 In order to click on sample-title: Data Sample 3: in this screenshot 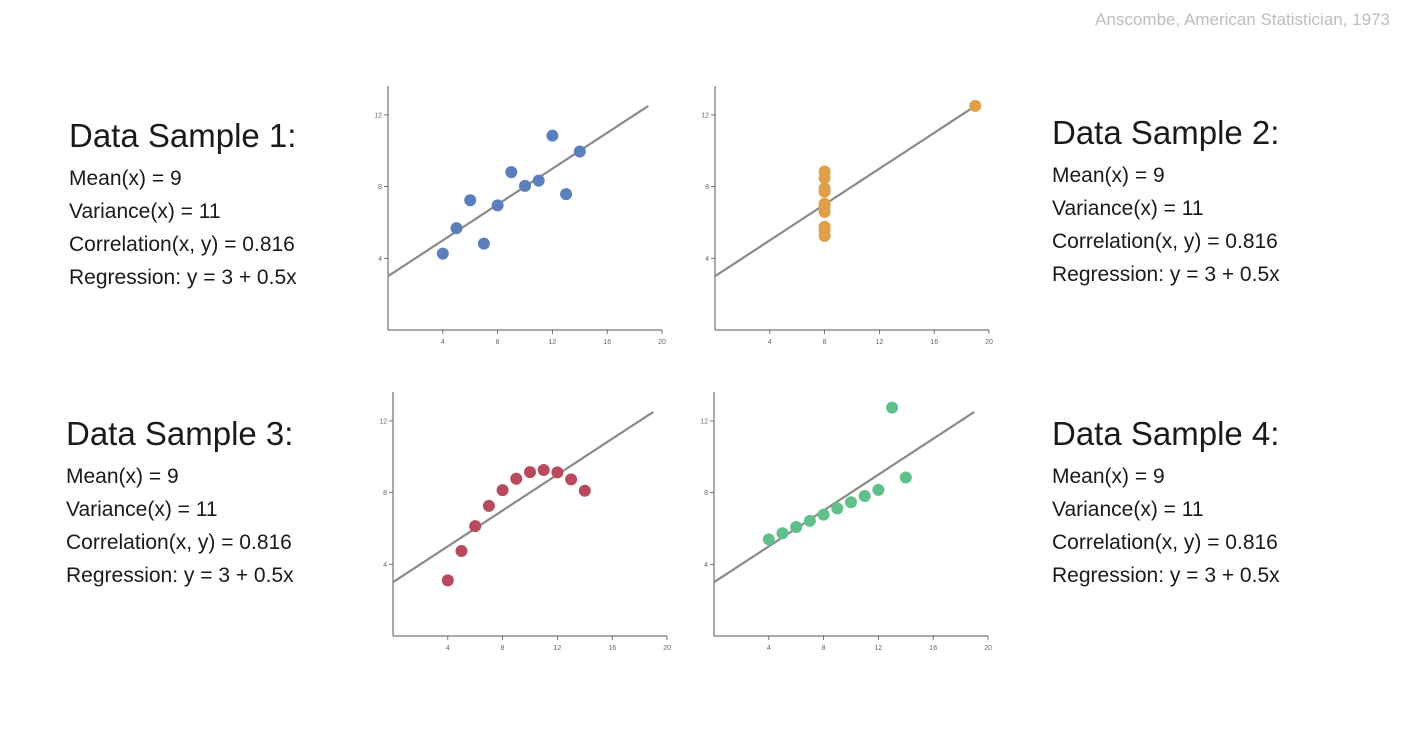, I will do `click(180, 433)`.